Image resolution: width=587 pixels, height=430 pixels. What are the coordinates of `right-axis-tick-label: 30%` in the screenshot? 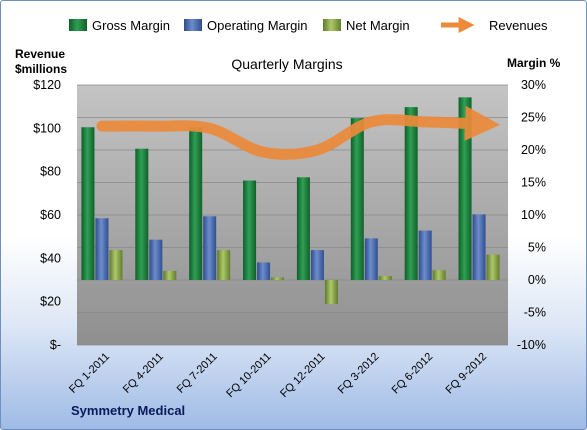 It's located at (533, 85).